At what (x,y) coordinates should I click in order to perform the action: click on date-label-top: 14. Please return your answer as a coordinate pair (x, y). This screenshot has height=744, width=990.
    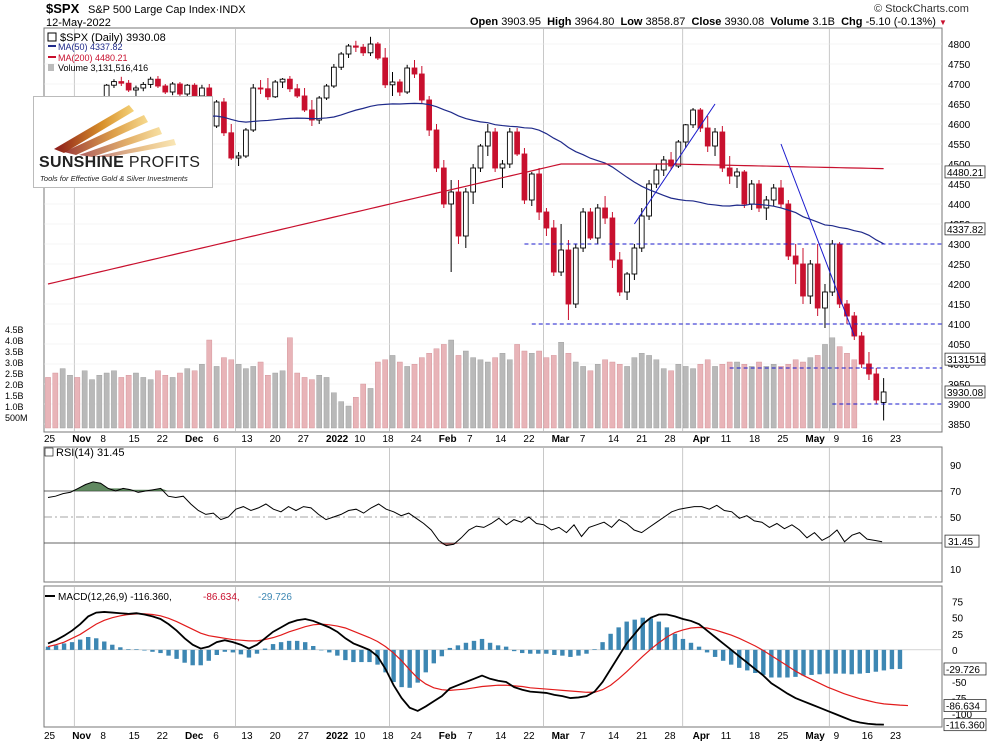
    Looking at the image, I should click on (614, 439).